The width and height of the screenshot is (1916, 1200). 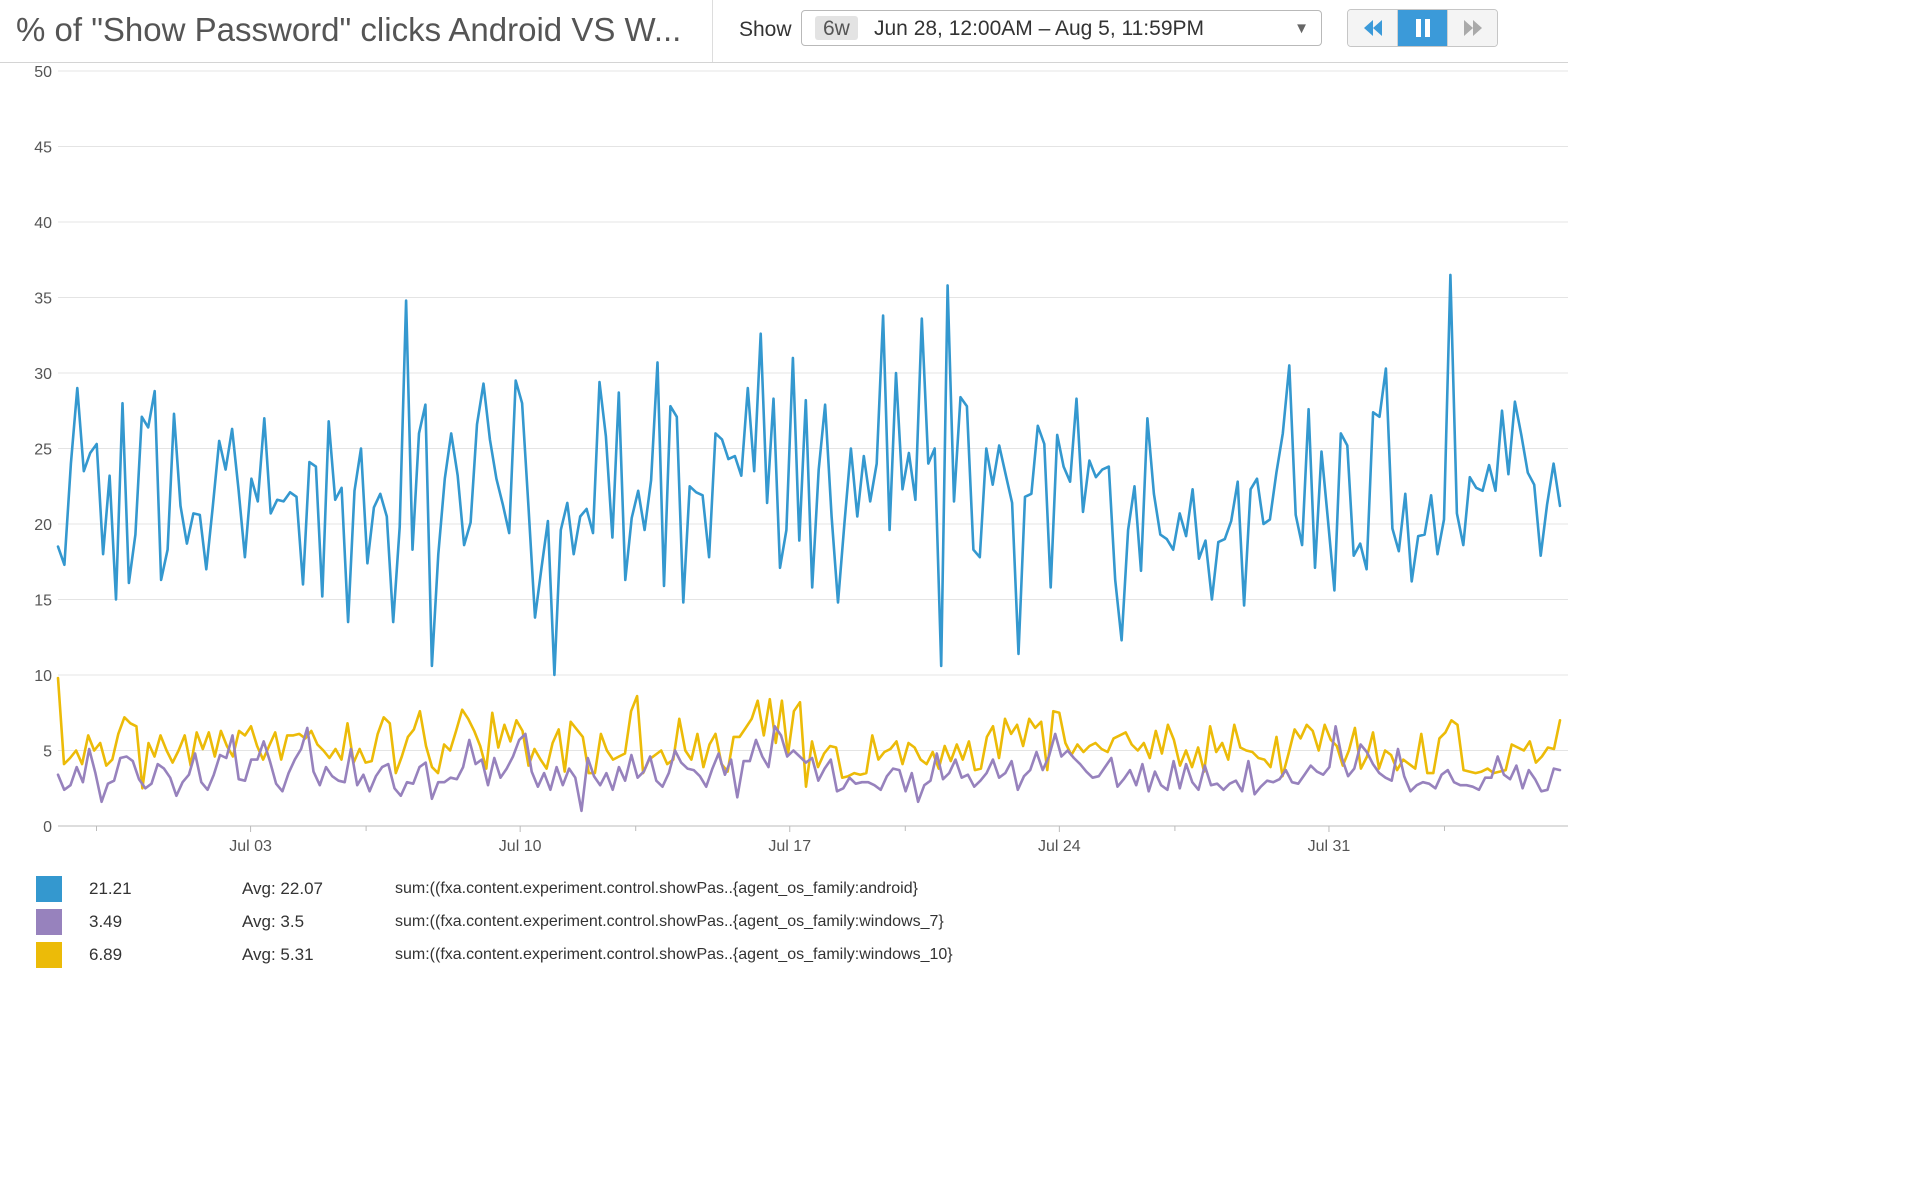 I want to click on rewind-button, so click(x=1373, y=28).